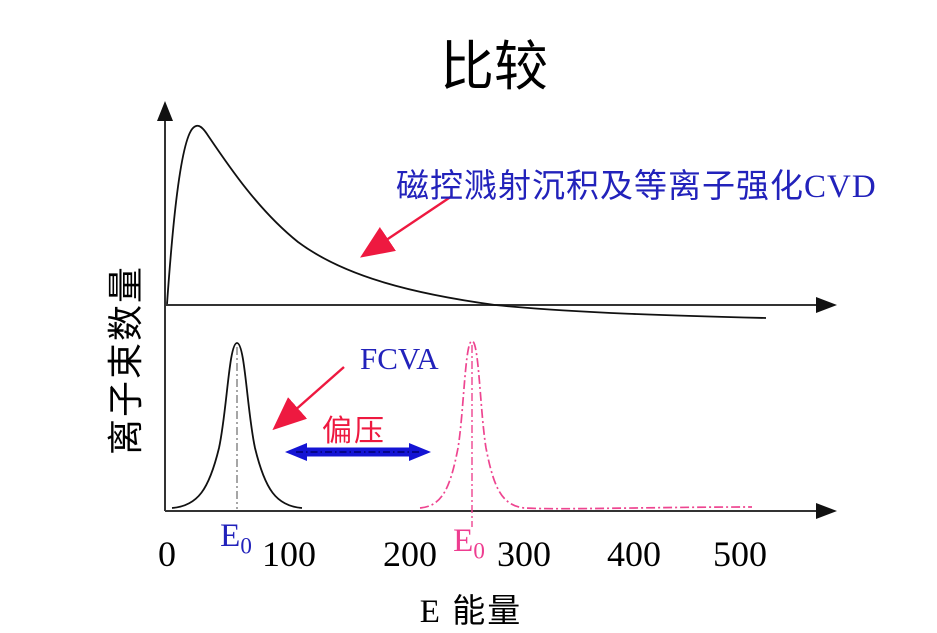  I want to click on x-tick-200: 200, so click(410, 554).